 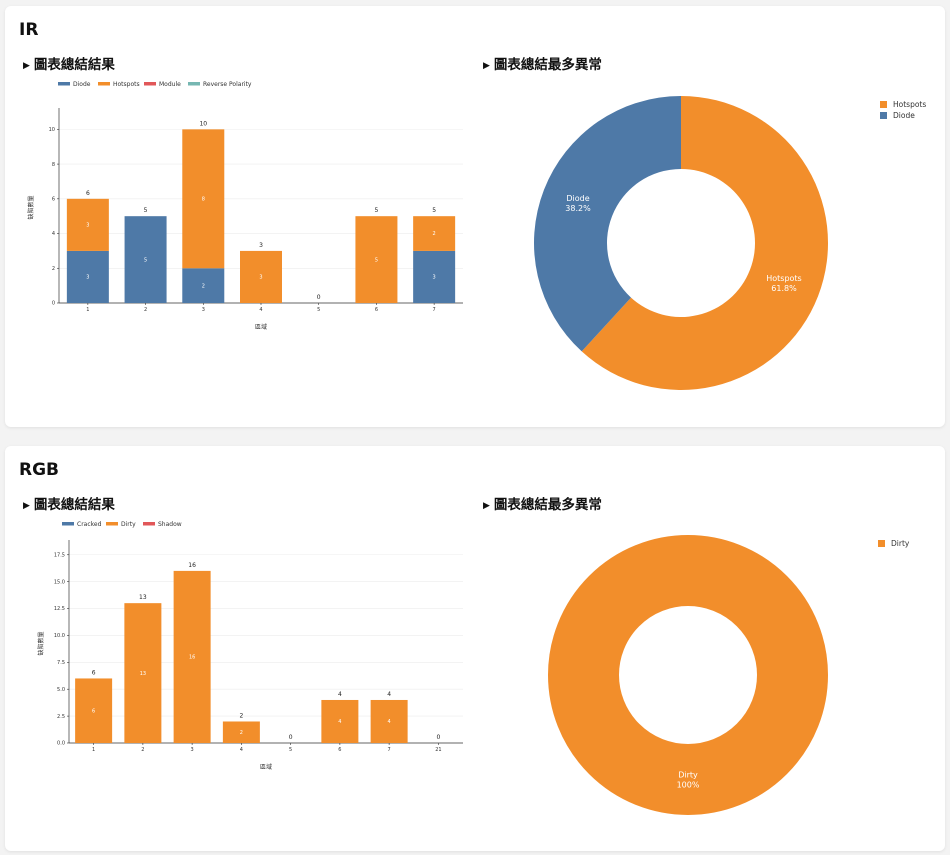 What do you see at coordinates (39, 470) in the screenshot?
I see `section-title: RGB` at bounding box center [39, 470].